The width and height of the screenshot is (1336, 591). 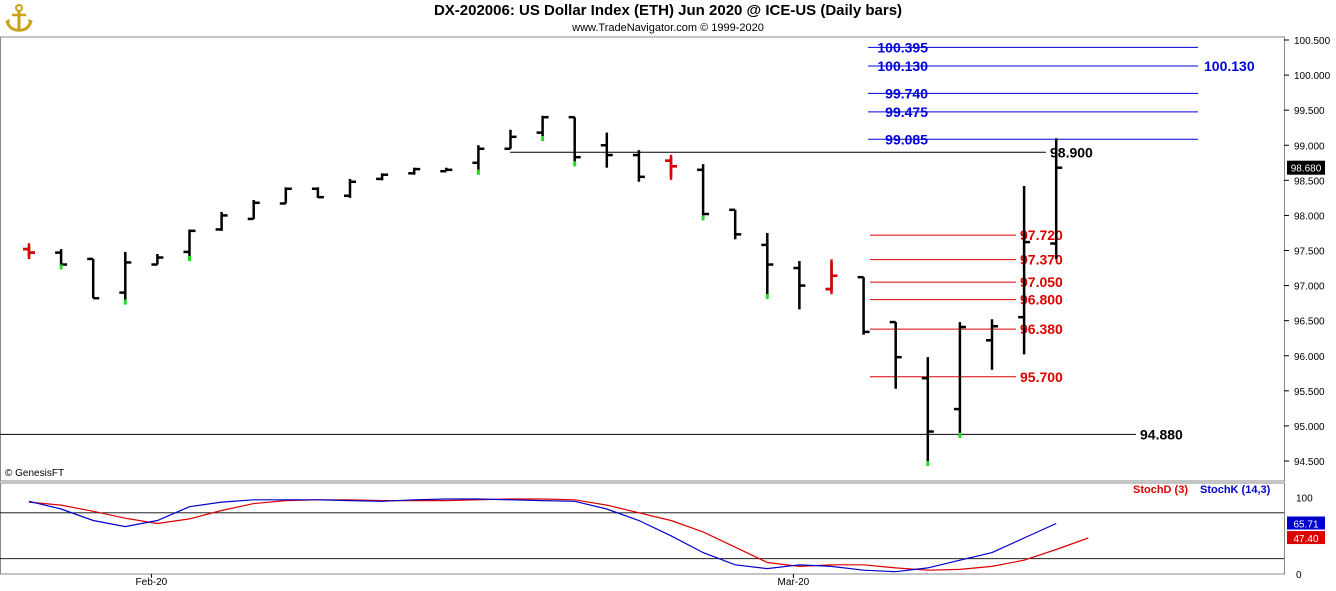 What do you see at coordinates (906, 139) in the screenshot?
I see `level-label: 99.085` at bounding box center [906, 139].